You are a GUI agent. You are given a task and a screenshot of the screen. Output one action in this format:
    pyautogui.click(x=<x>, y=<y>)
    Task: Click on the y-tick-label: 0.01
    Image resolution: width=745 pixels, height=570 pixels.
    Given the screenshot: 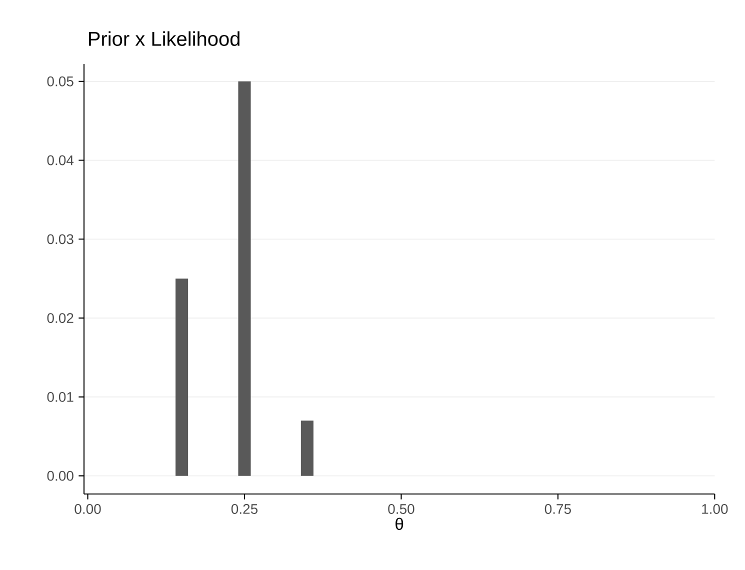 What is the action you would take?
    pyautogui.click(x=60, y=397)
    